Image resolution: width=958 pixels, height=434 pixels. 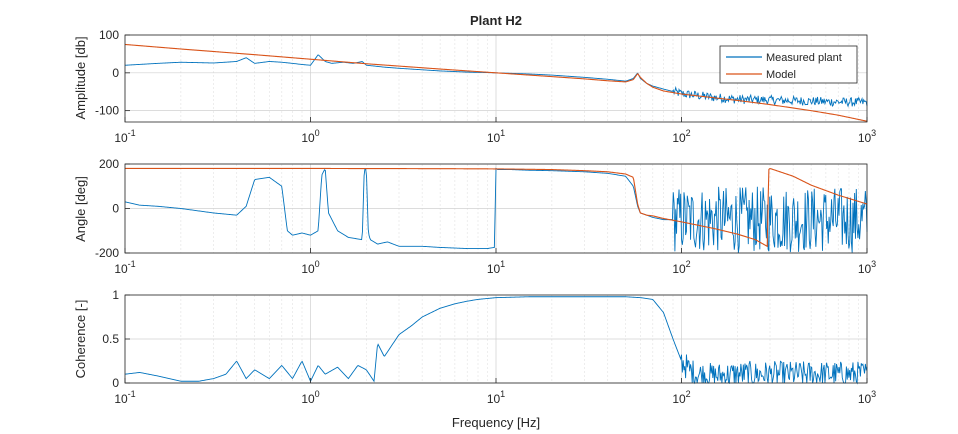 I want to click on amplitude-x-tick-label: 10⁰, so click(x=310, y=136).